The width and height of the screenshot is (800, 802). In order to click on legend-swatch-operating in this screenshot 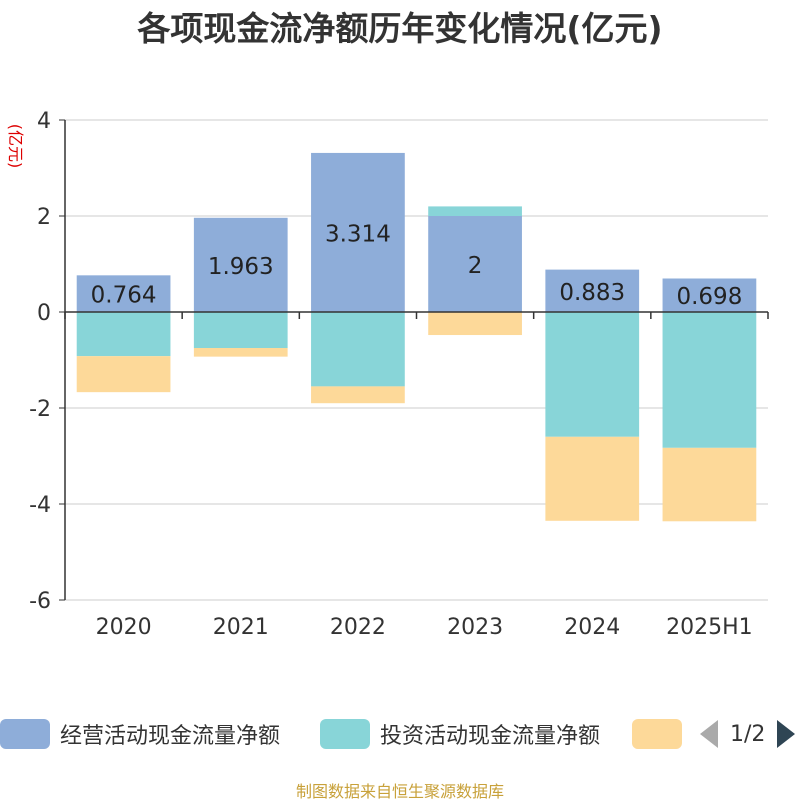, I will do `click(25, 734)`.